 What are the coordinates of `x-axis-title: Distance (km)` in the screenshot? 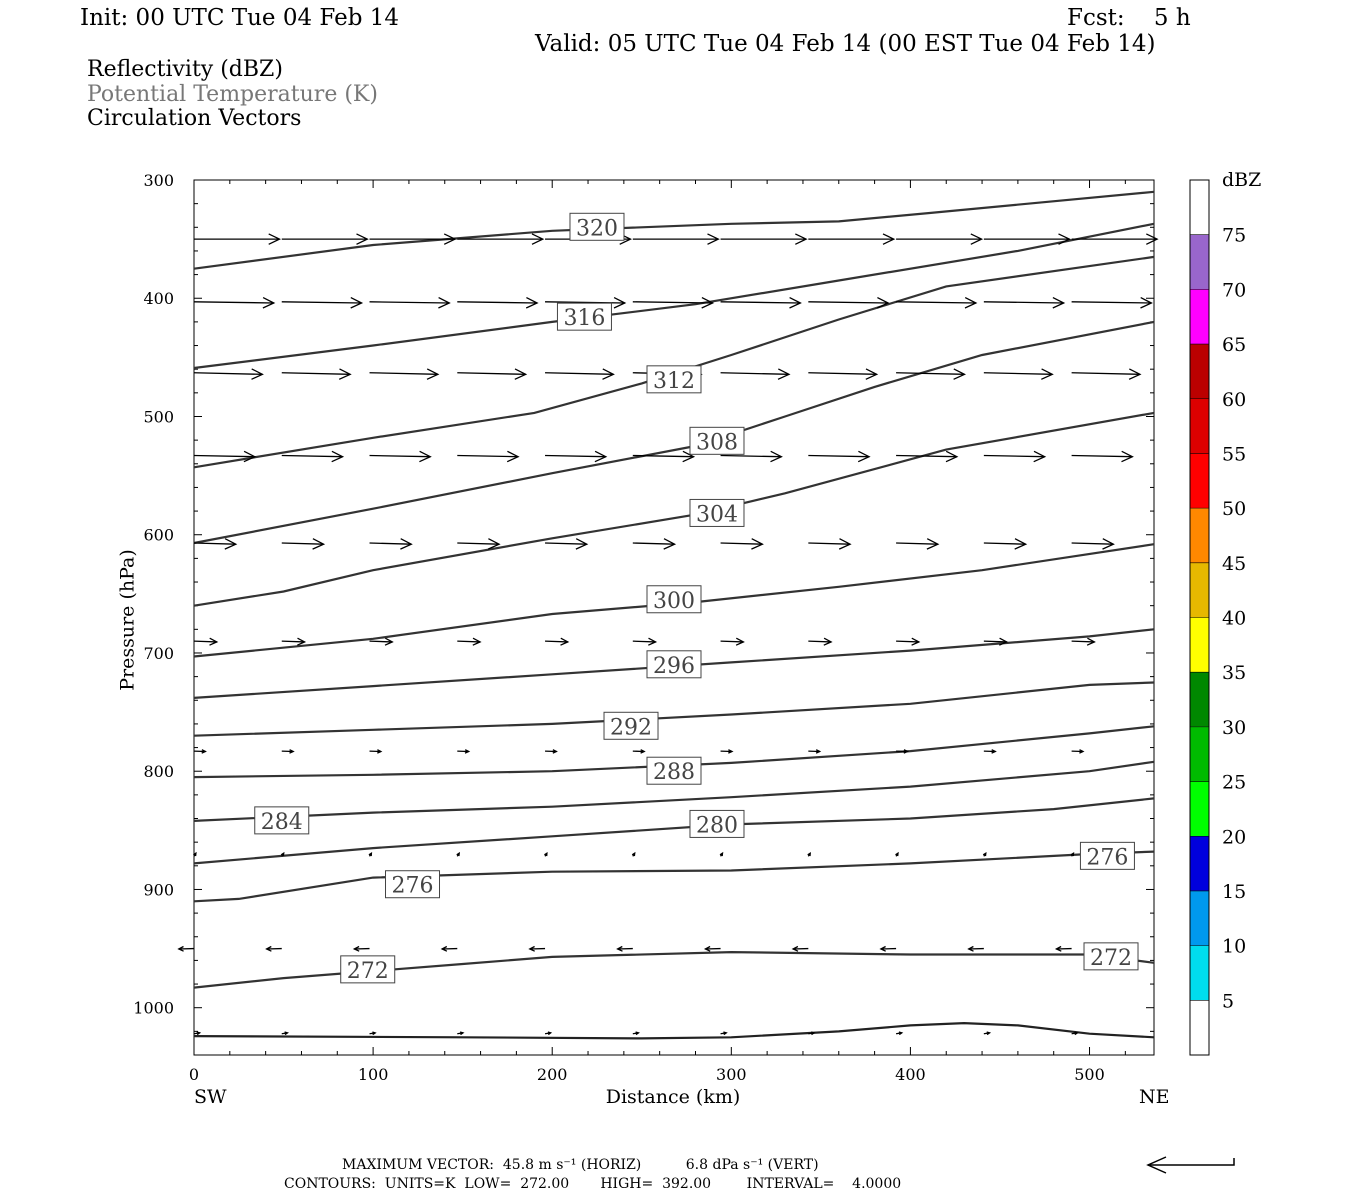 It's located at (673, 1097).